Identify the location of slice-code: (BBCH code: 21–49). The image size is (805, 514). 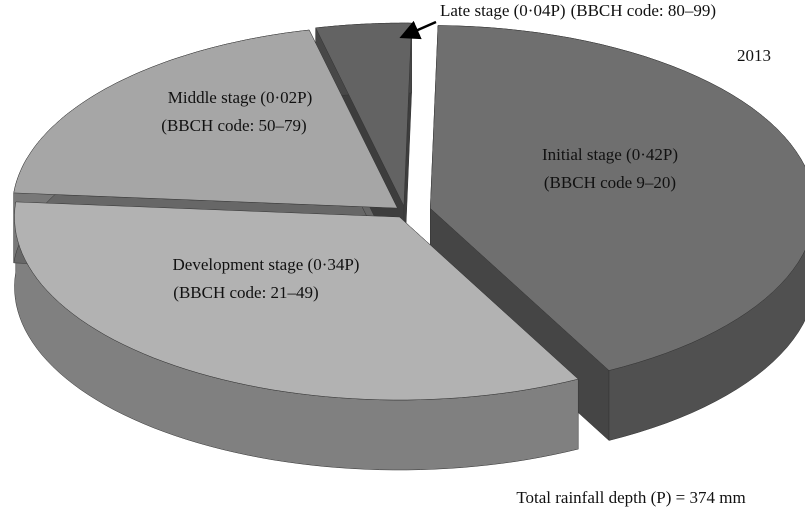
(245, 292).